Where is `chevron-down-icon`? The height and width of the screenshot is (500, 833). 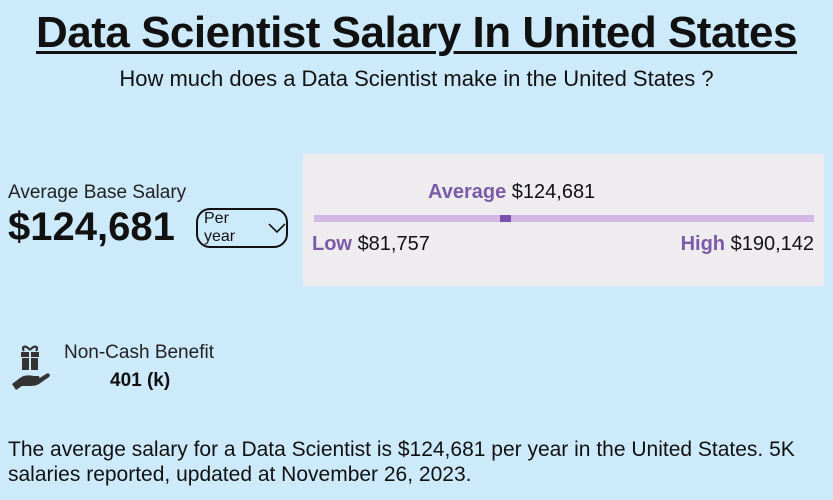
chevron-down-icon is located at coordinates (277, 228).